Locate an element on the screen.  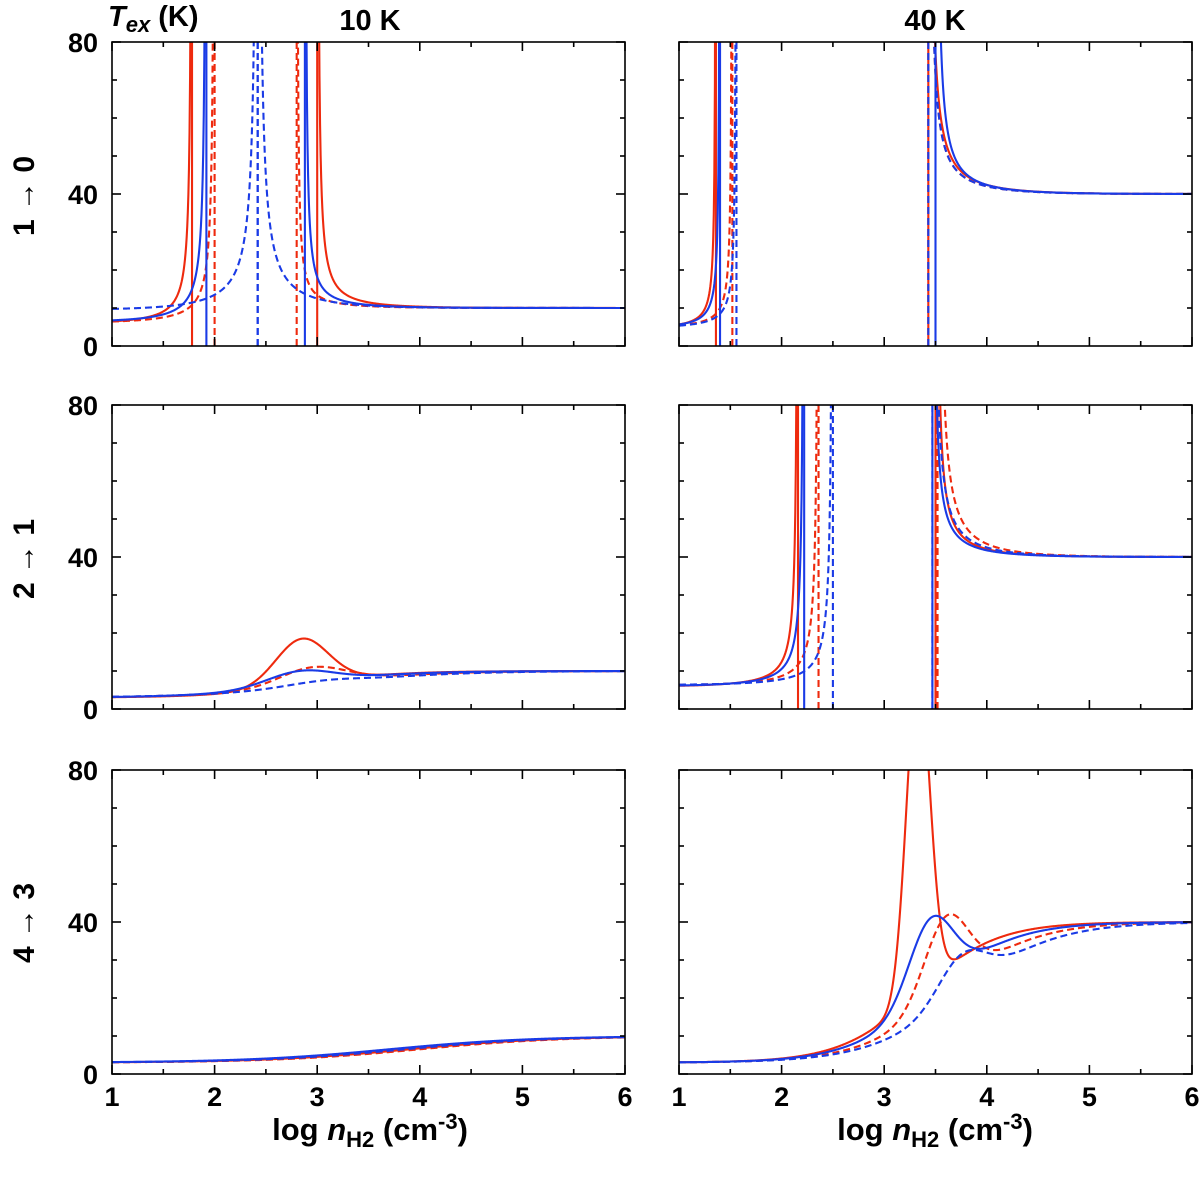
panel-r0-c0: 0 40 80 is located at coordinates (347, 195).